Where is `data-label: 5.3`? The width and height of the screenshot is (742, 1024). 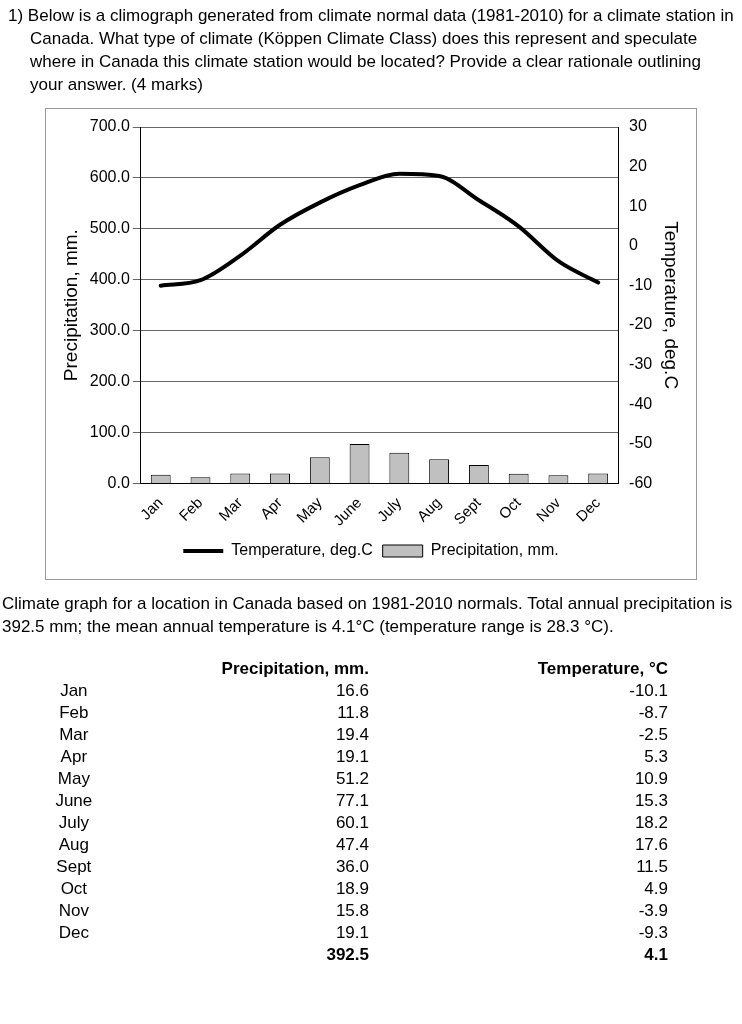
data-label: 5.3 is located at coordinates (655, 757).